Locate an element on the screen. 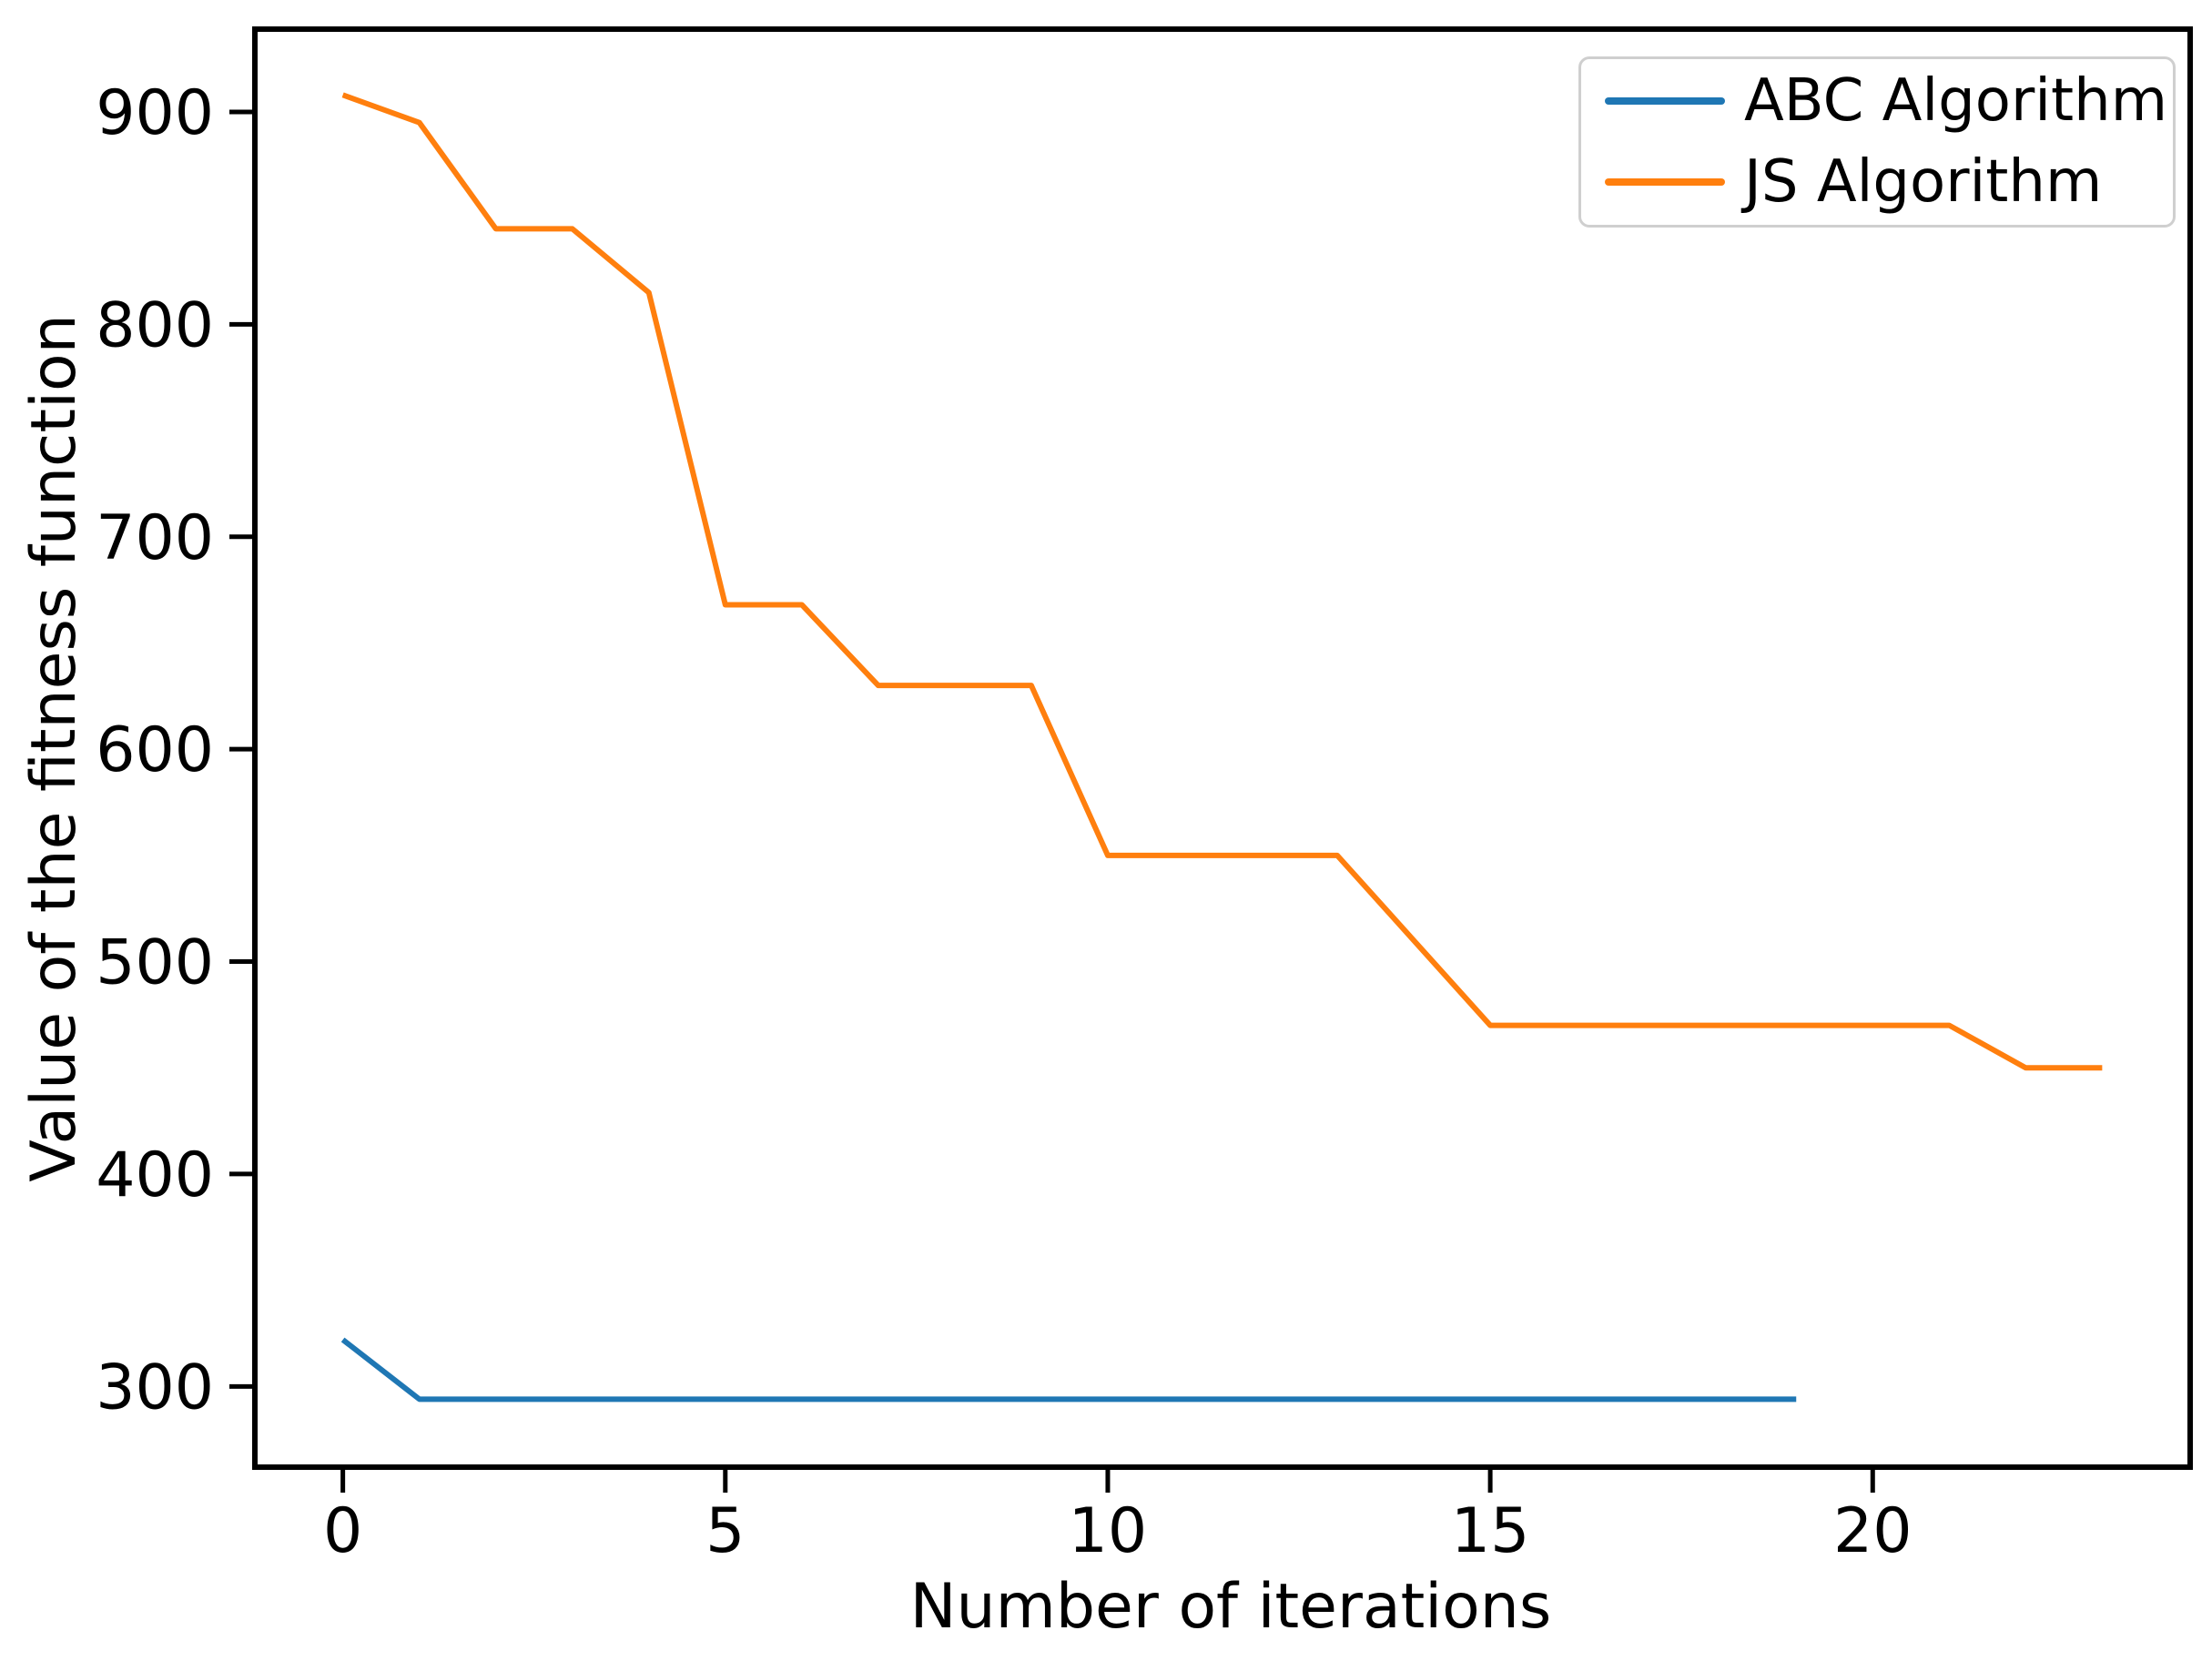 This screenshot has height=1661, width=2212. x-tick-label-5: 5 is located at coordinates (725, 1531).